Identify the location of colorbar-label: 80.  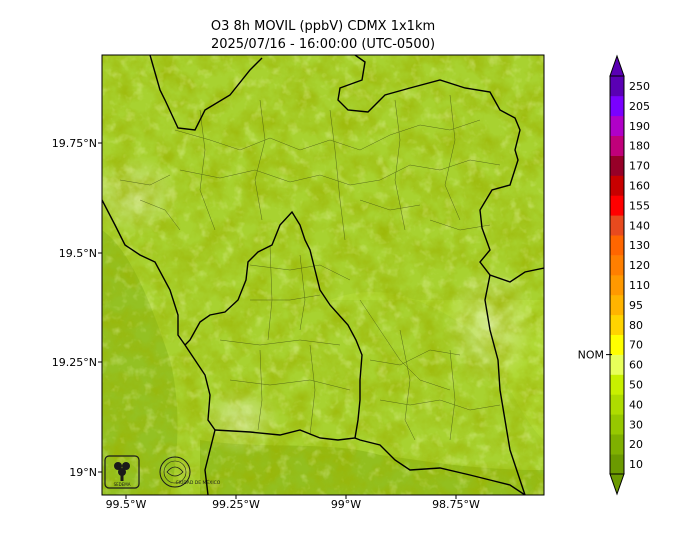
(636, 325).